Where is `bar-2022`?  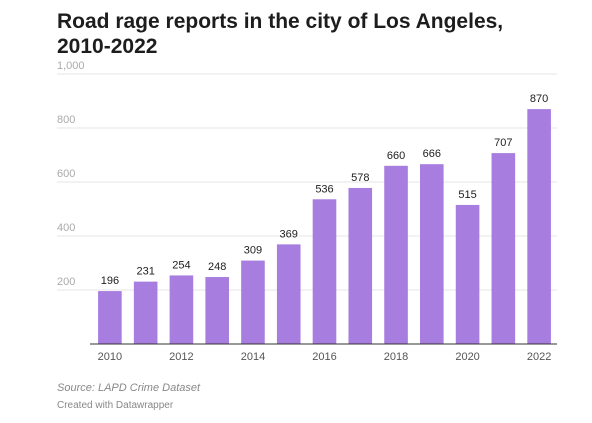
bar-2022 is located at coordinates (539, 226).